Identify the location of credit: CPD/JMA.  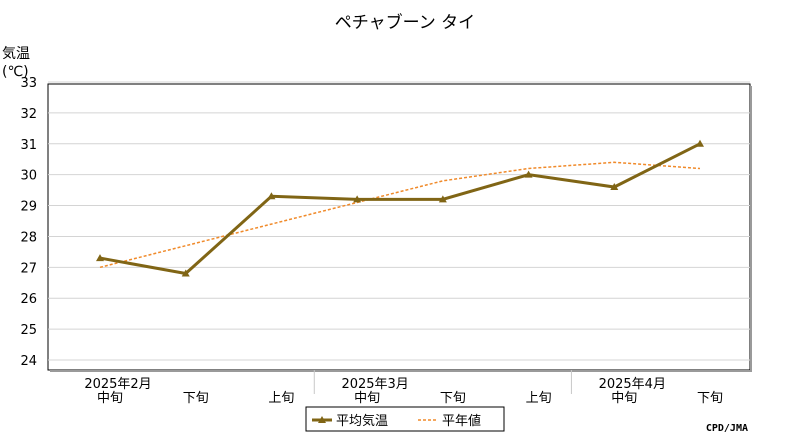
(727, 428).